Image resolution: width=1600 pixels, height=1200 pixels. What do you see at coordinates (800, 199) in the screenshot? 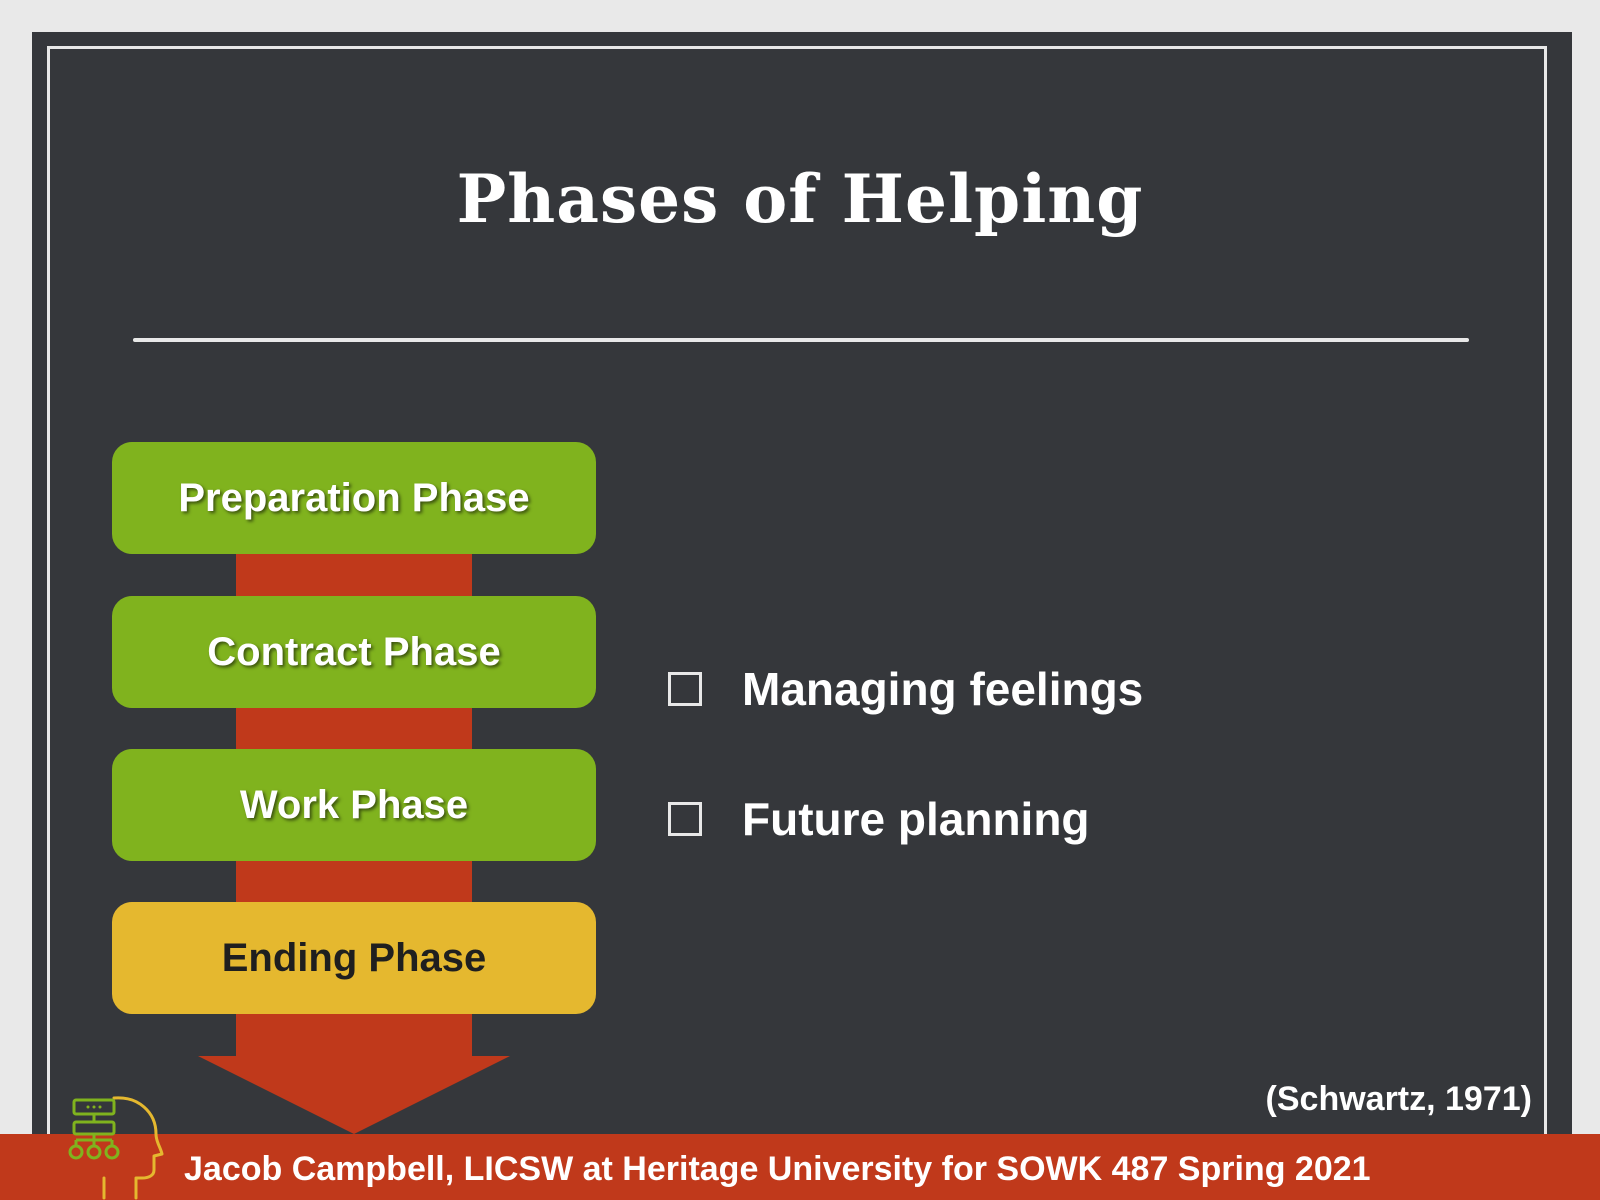
I see `slide-title: Phases of Helping` at bounding box center [800, 199].